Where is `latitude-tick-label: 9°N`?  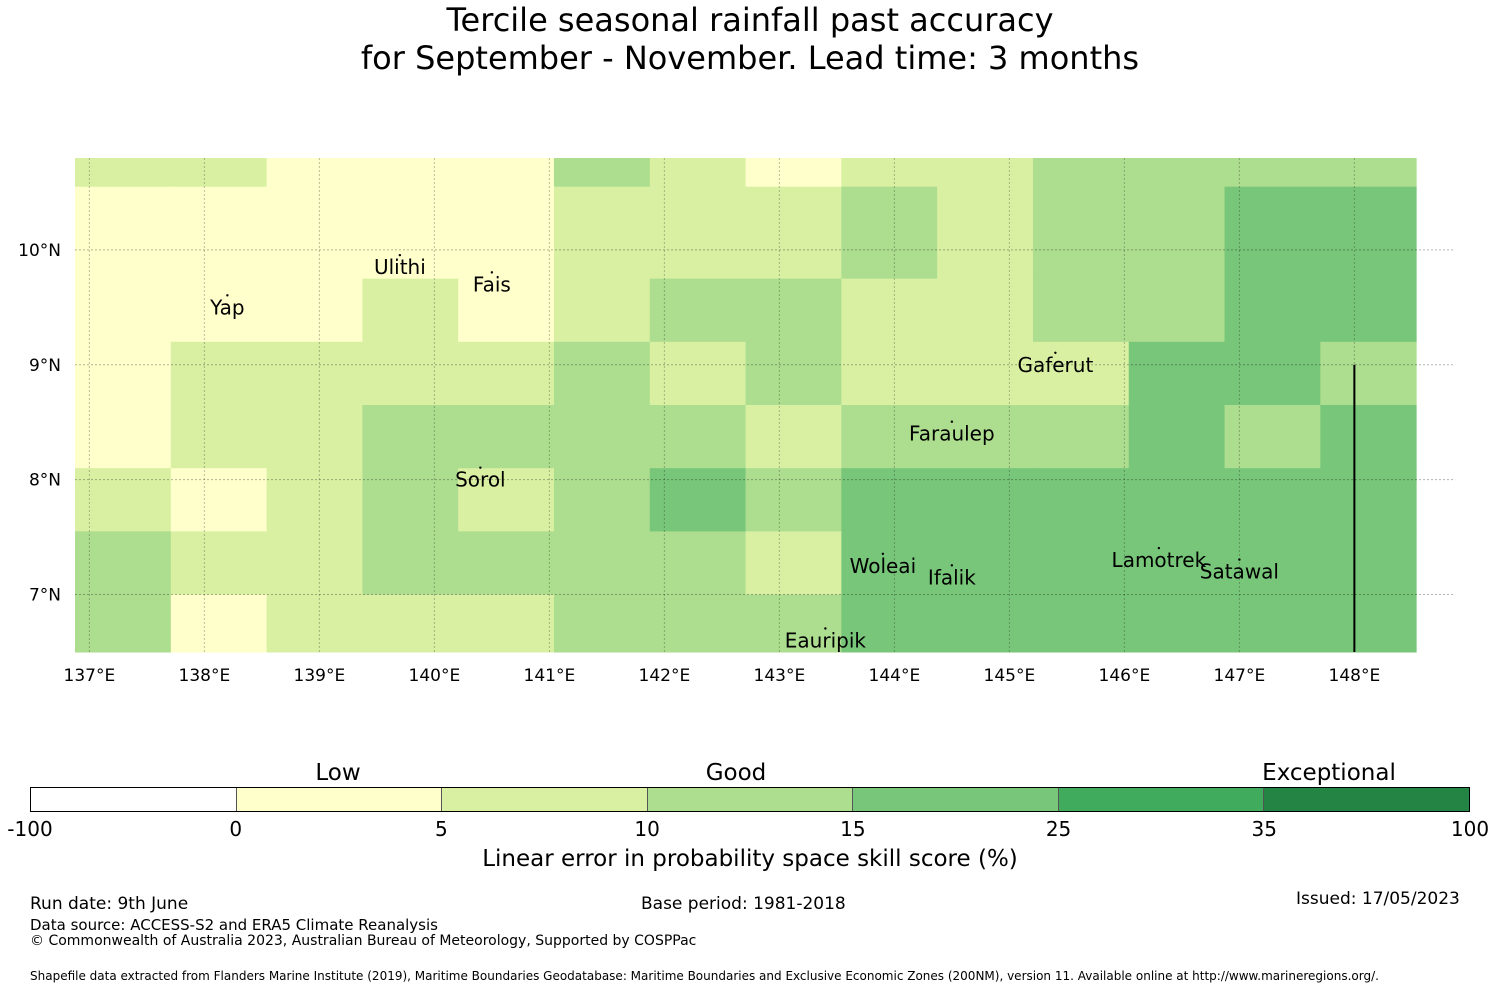 latitude-tick-label: 9°N is located at coordinates (45, 366).